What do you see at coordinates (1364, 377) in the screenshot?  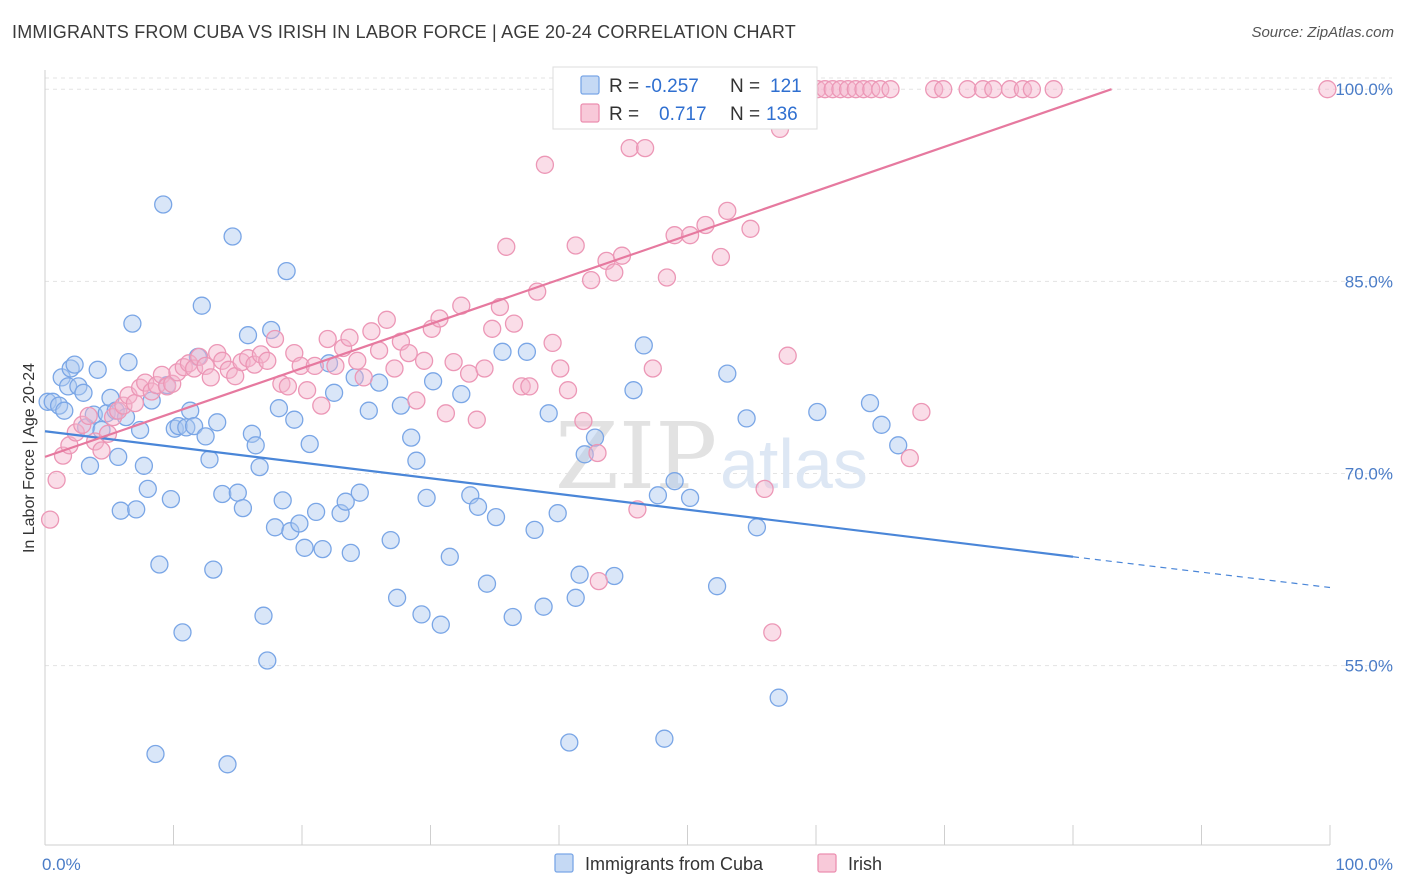 I see `y-tick-labels: 55.0% 70.0% 85.0% 100.0%` at bounding box center [1364, 377].